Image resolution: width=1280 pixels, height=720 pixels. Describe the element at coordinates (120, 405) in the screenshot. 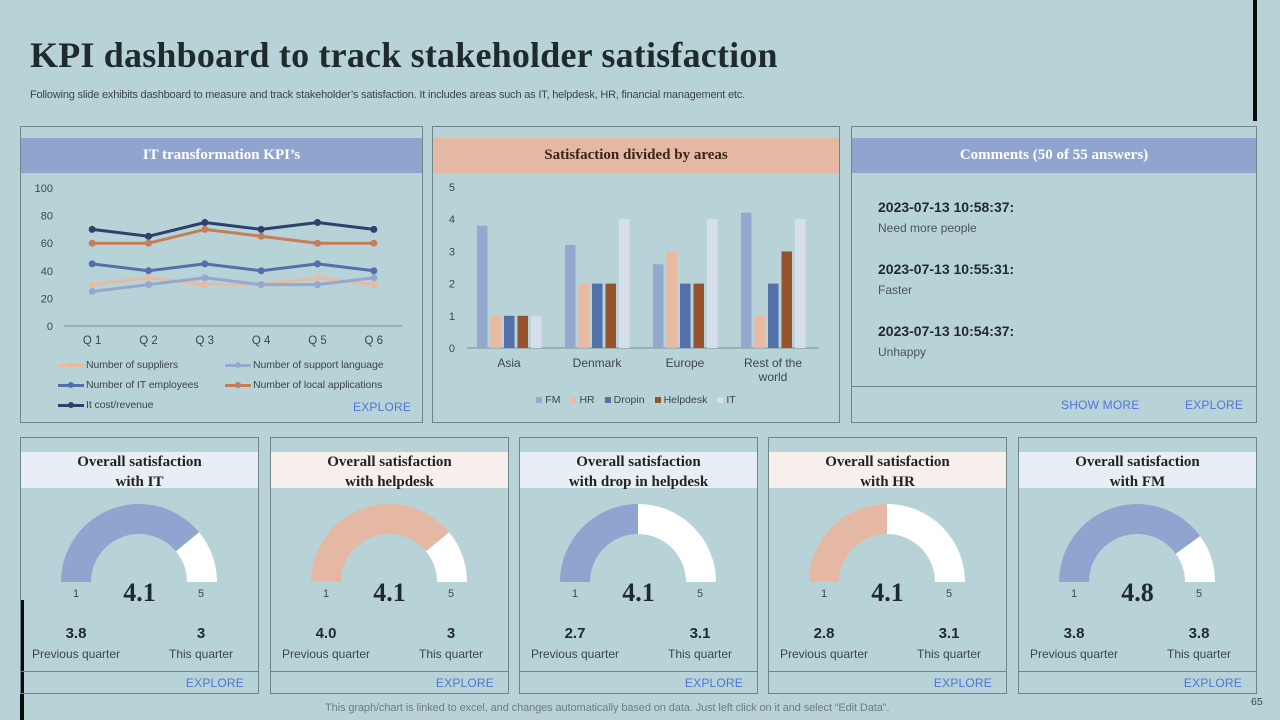

I see `legend-label: It cost/revenue` at that location.